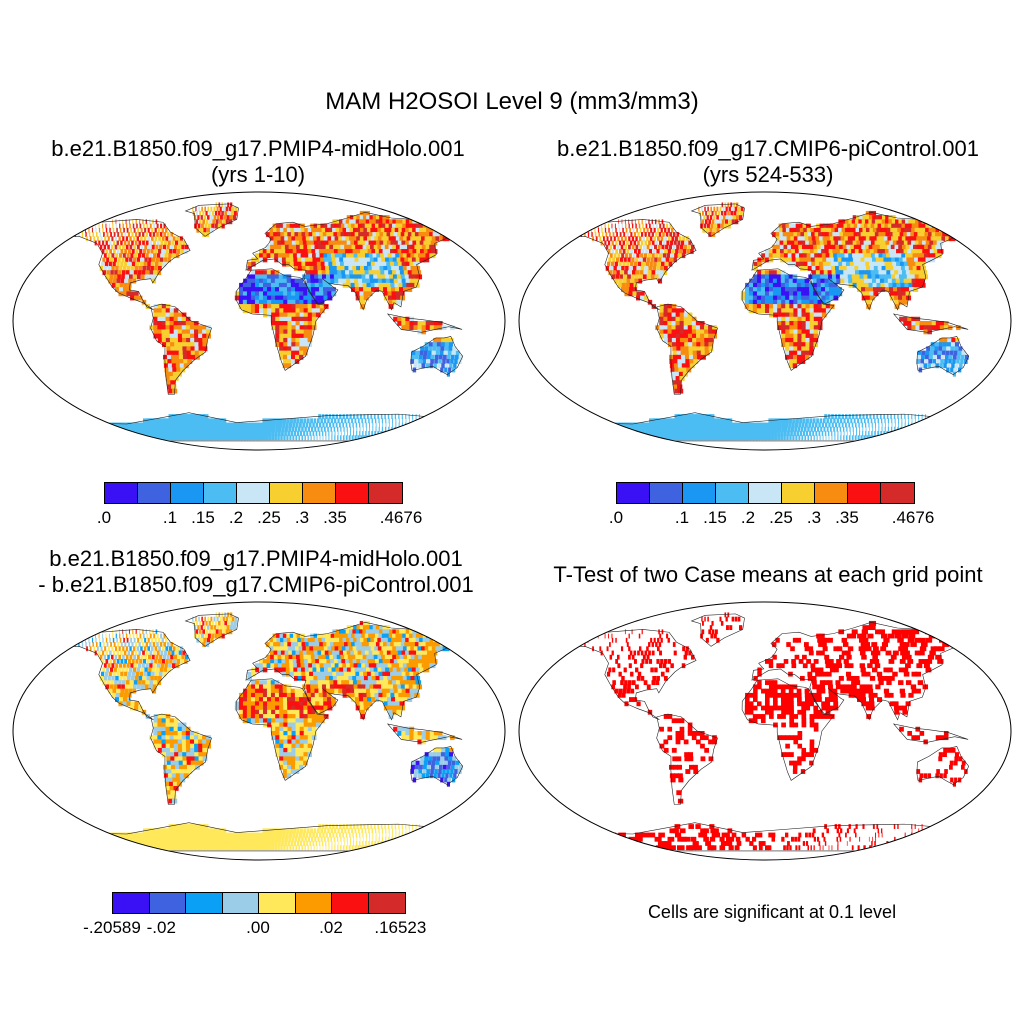 This screenshot has width=1024, height=1024. I want to click on map-picontrol-frame, so click(765, 321).